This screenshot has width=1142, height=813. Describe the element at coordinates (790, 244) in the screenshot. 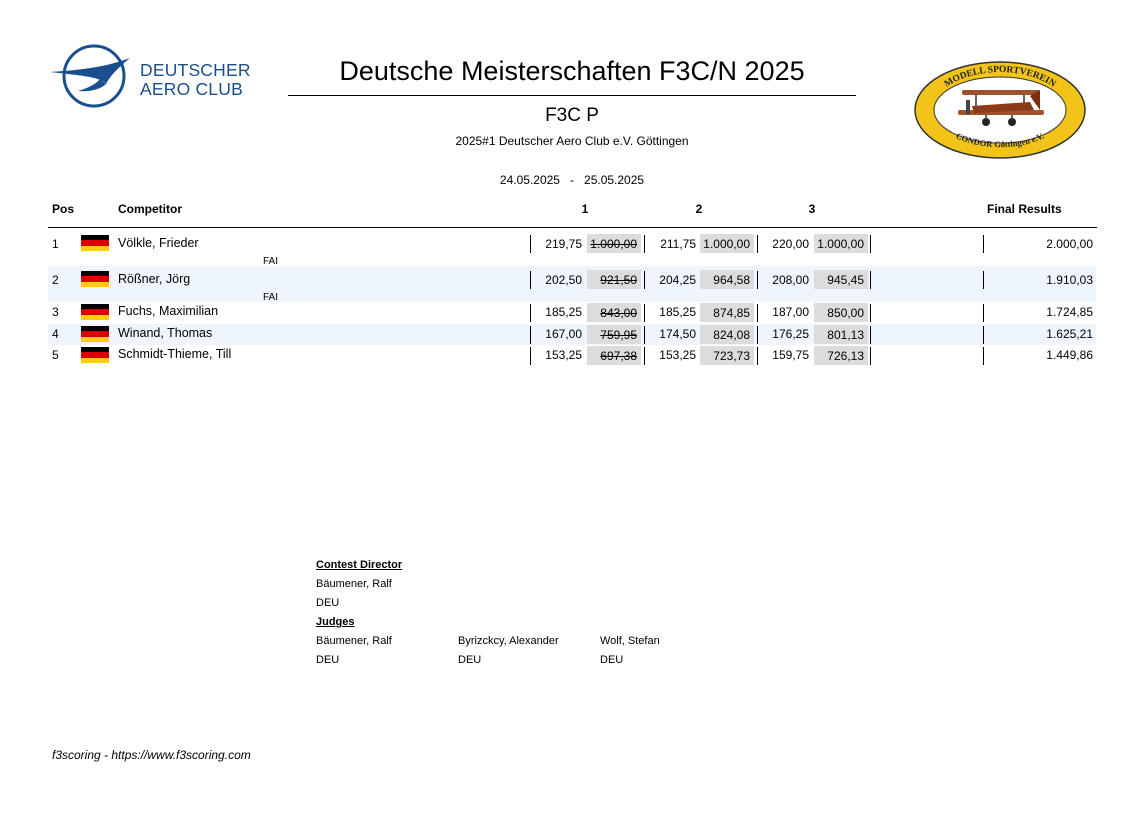

I see `round-3-raw: 220,00` at that location.